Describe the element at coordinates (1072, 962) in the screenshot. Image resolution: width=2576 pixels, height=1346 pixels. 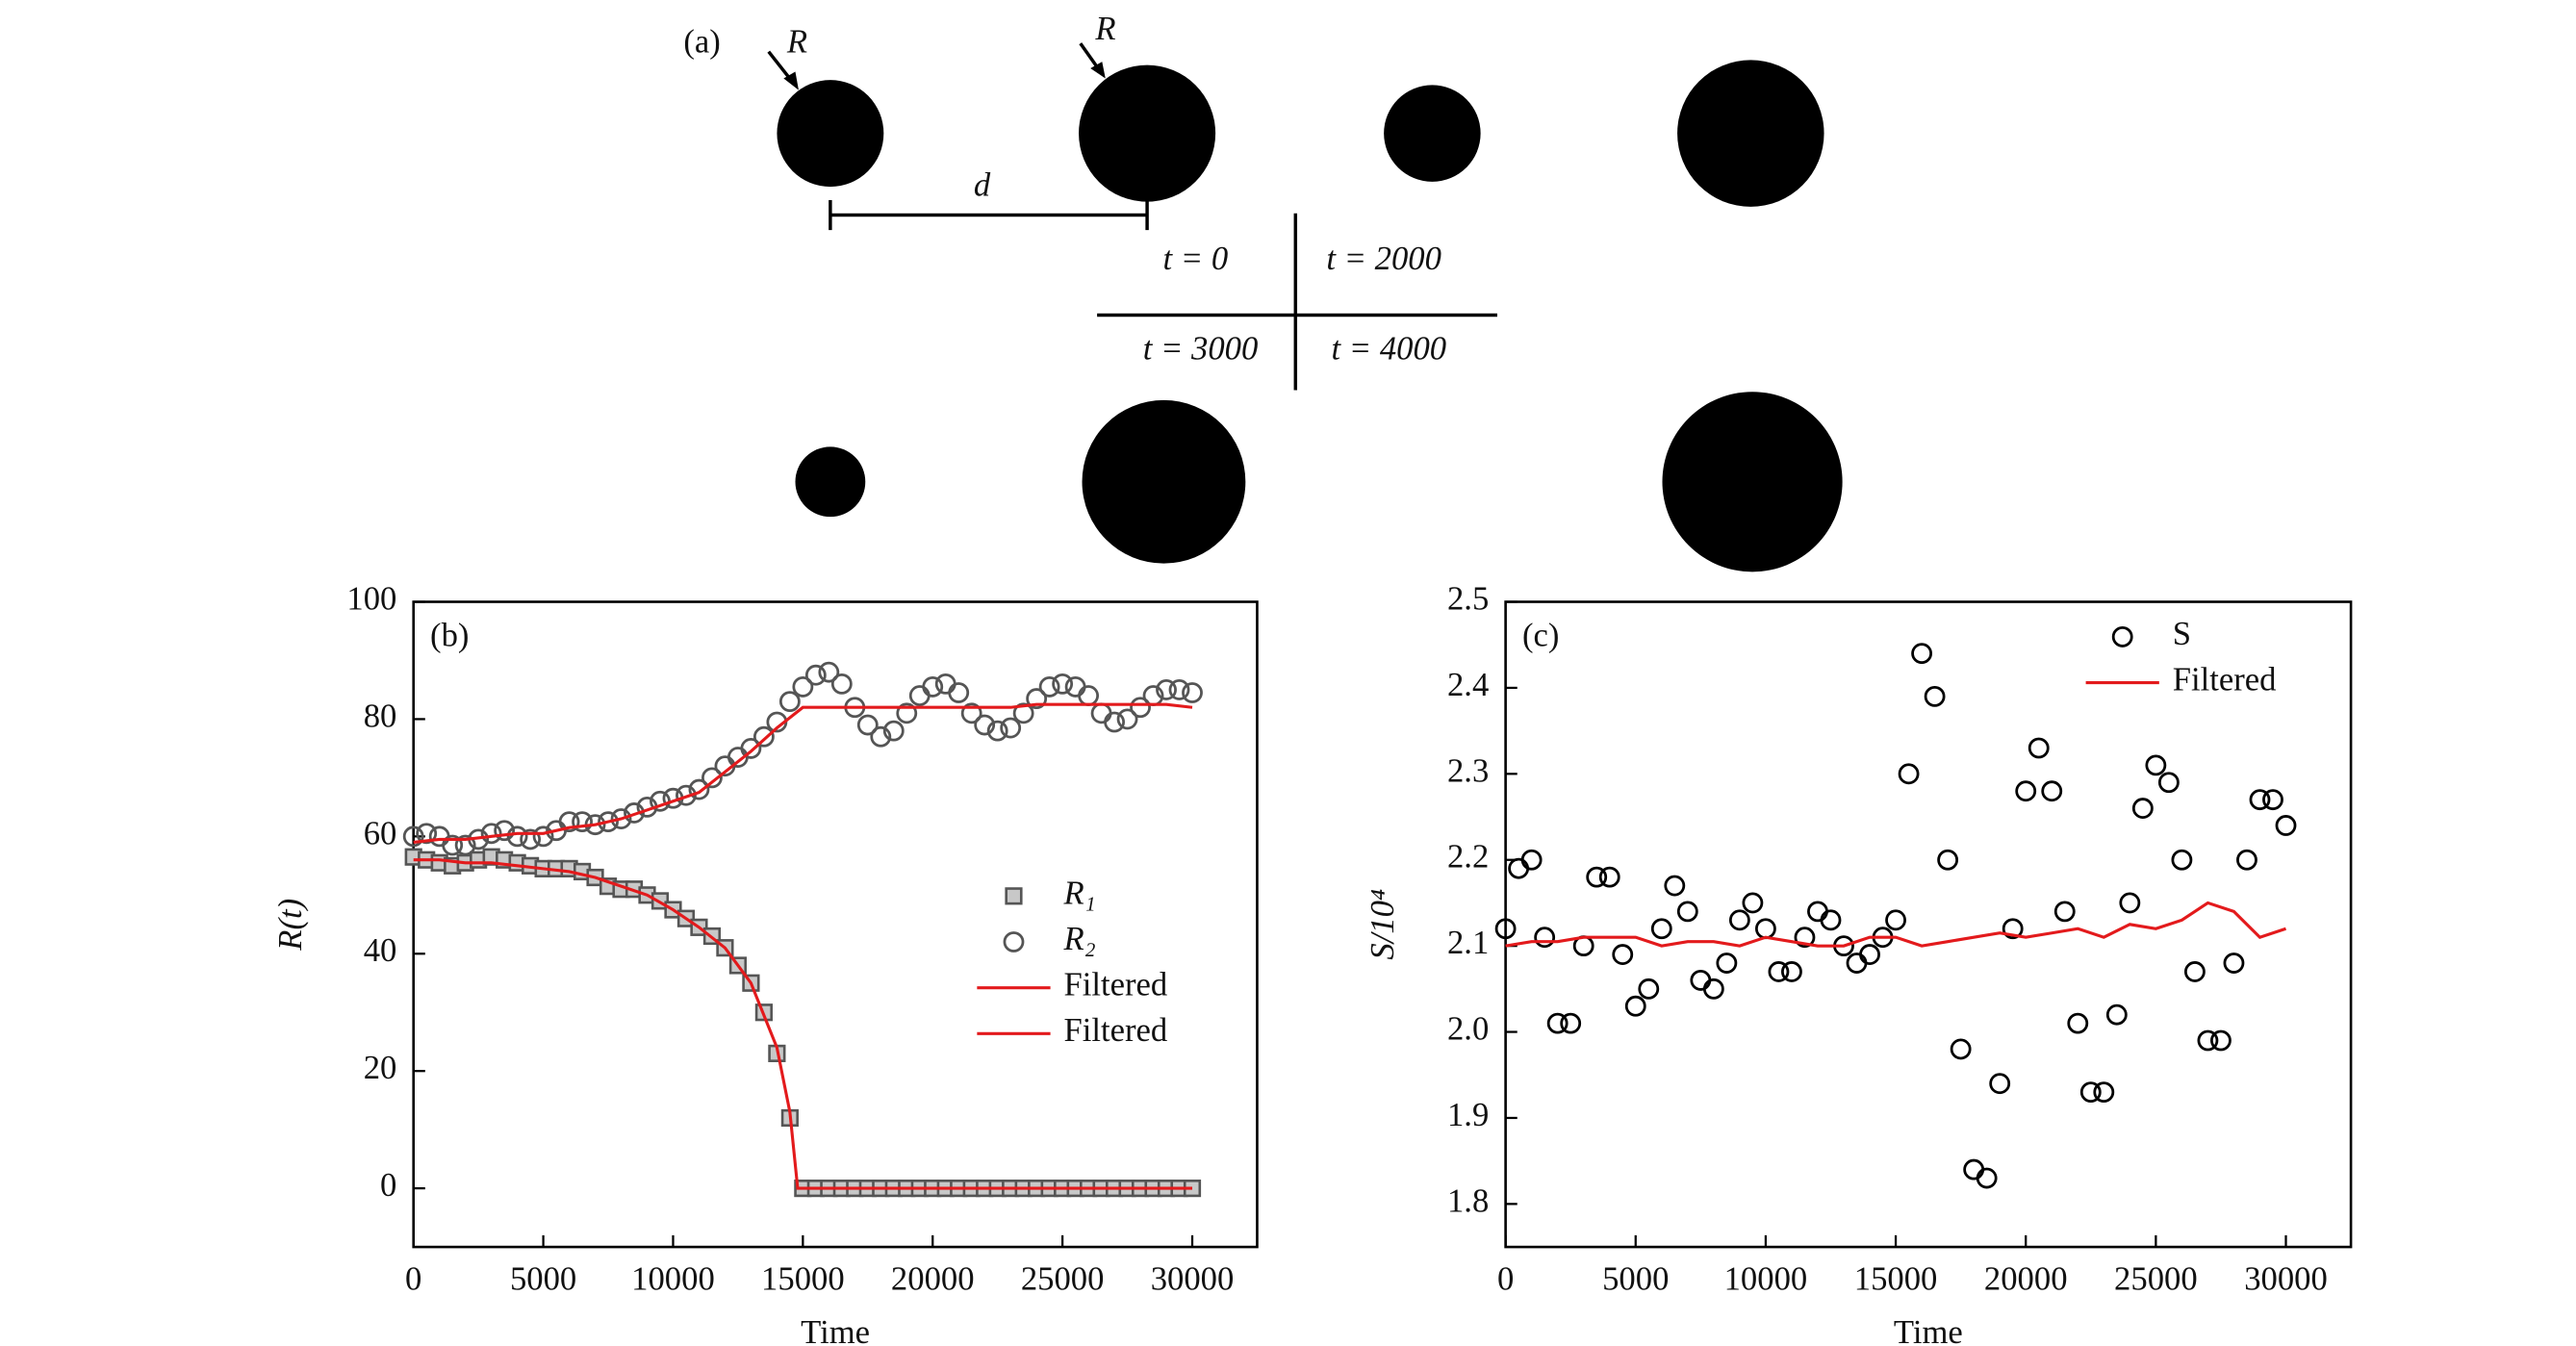
I see `legend: R₁ R₂ Filtered Filtered` at that location.